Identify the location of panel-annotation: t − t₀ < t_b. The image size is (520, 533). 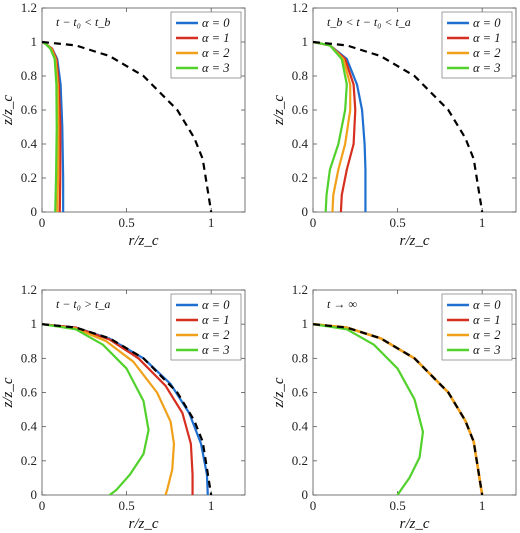
(83, 22).